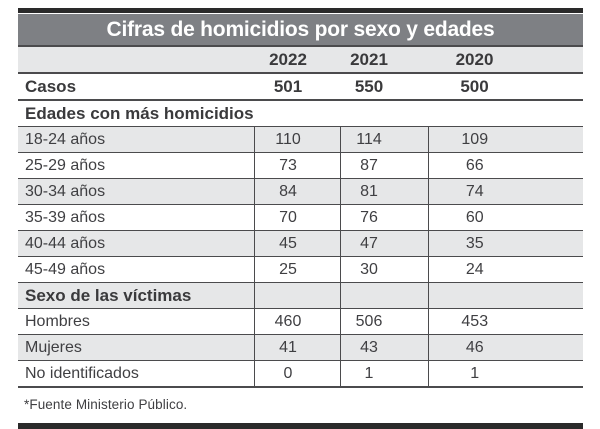  I want to click on table-row: 25-29 años 73 87 66, so click(300, 165).